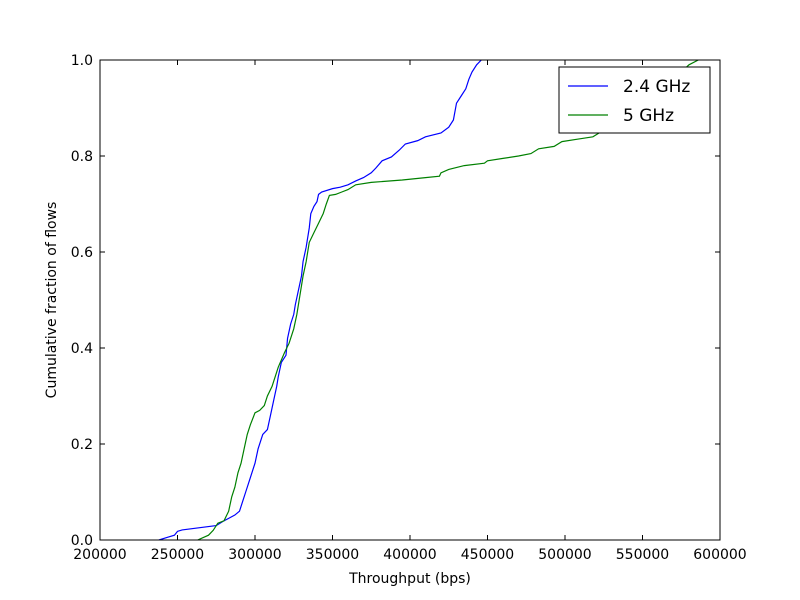  Describe the element at coordinates (82, 253) in the screenshot. I see `y-tick-label: 0.6` at that location.